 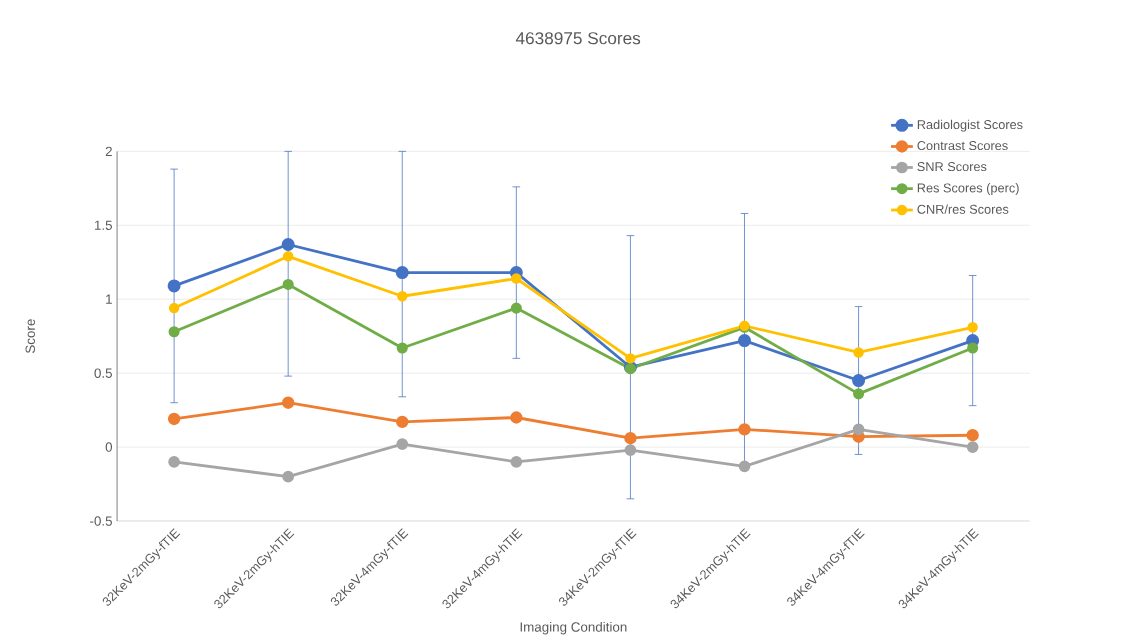 I want to click on legend-label: SNR Scores, so click(x=952, y=167).